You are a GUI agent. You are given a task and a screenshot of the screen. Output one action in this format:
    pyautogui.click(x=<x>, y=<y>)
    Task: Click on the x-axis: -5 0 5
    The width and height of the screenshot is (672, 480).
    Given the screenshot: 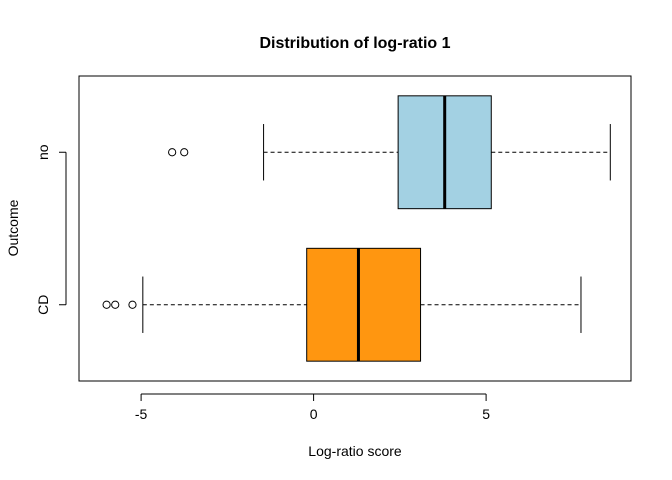 What is the action you would take?
    pyautogui.click(x=312, y=407)
    